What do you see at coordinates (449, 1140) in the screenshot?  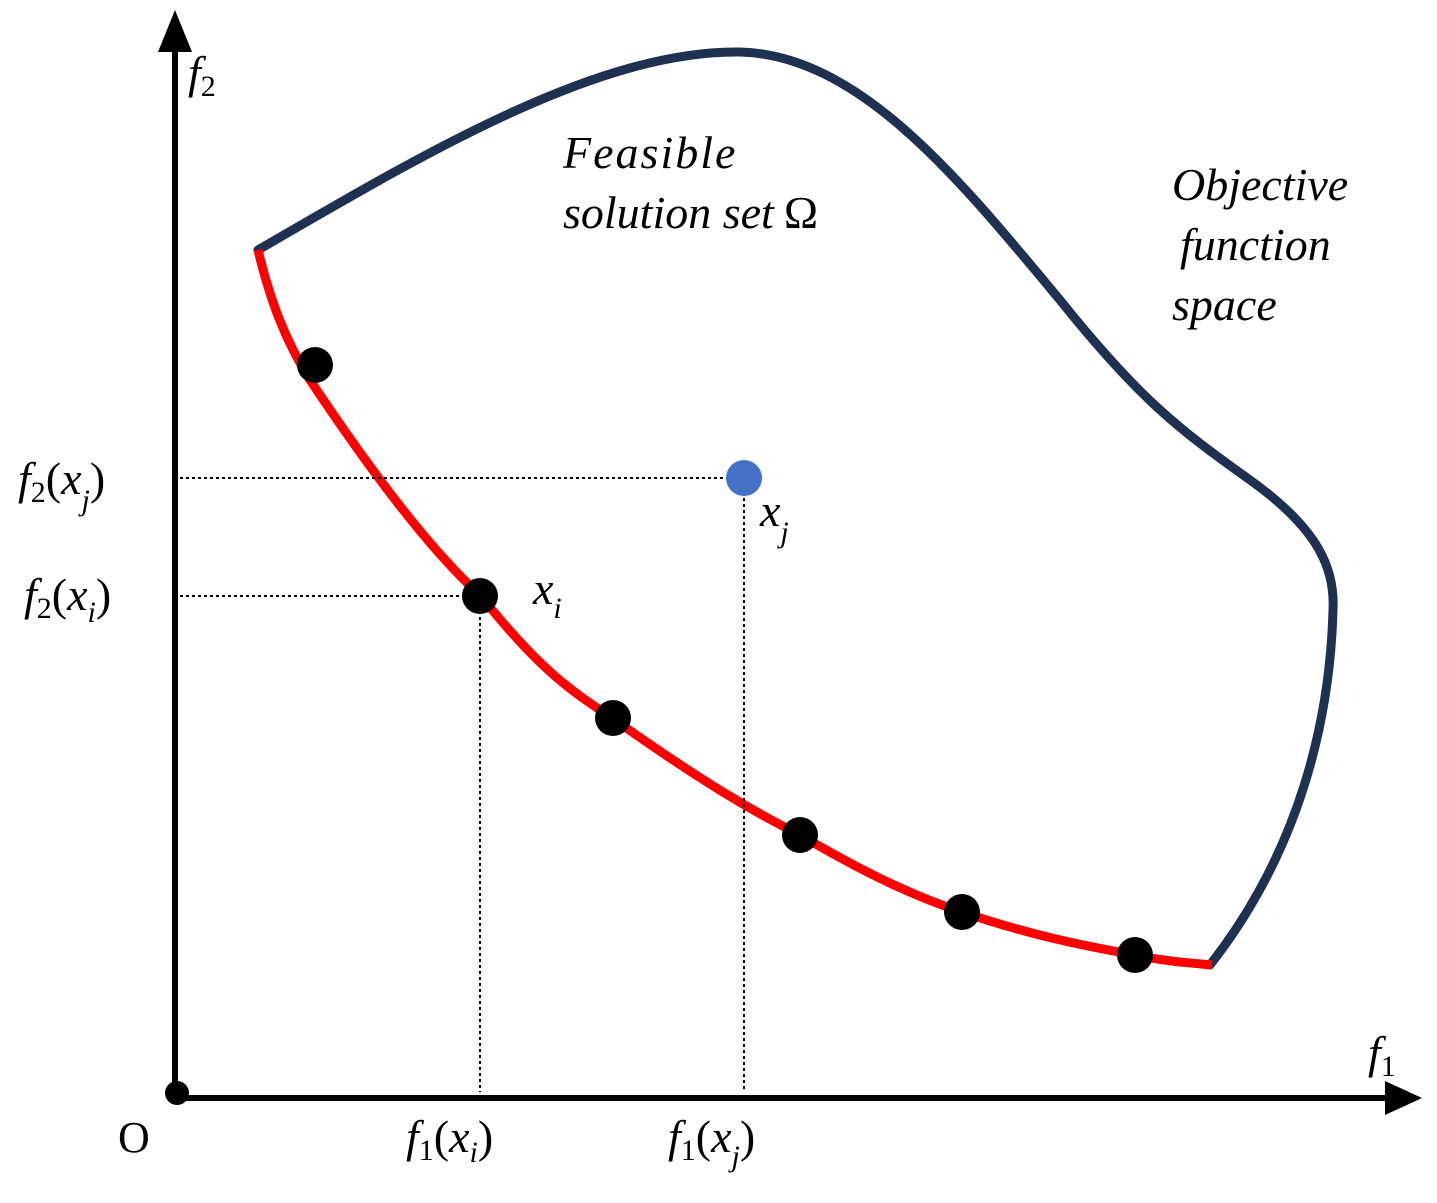 I see `tick-label-f1-xi: f1(xi)` at bounding box center [449, 1140].